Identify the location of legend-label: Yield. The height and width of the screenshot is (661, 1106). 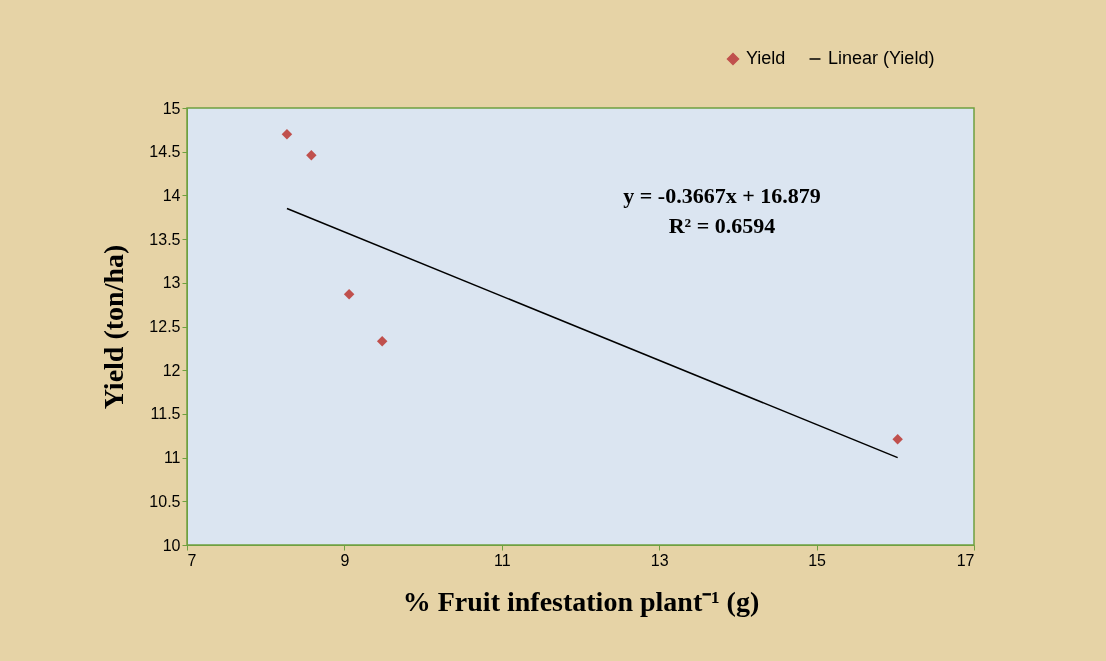
(766, 58).